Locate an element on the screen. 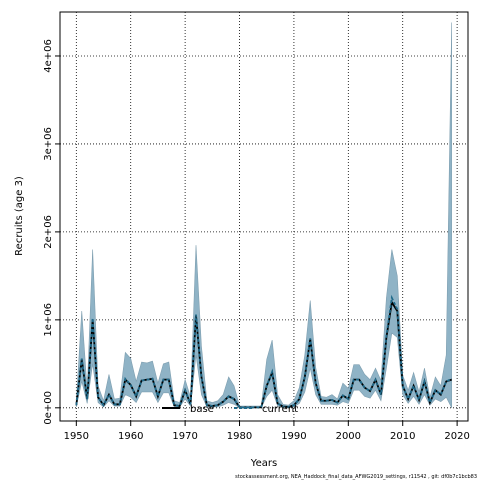 Image resolution: width=480 pixels, height=480 pixels. legend-label-base: base is located at coordinates (202, 409).